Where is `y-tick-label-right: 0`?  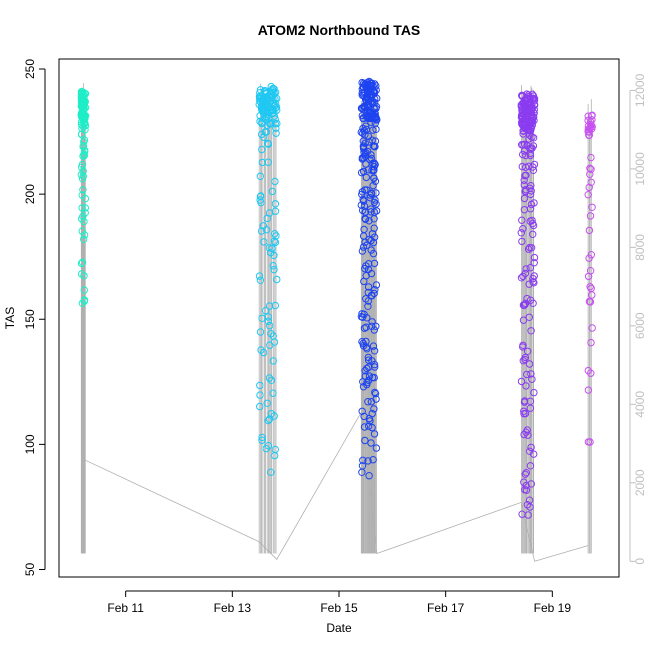 y-tick-label-right: 0 is located at coordinates (640, 561).